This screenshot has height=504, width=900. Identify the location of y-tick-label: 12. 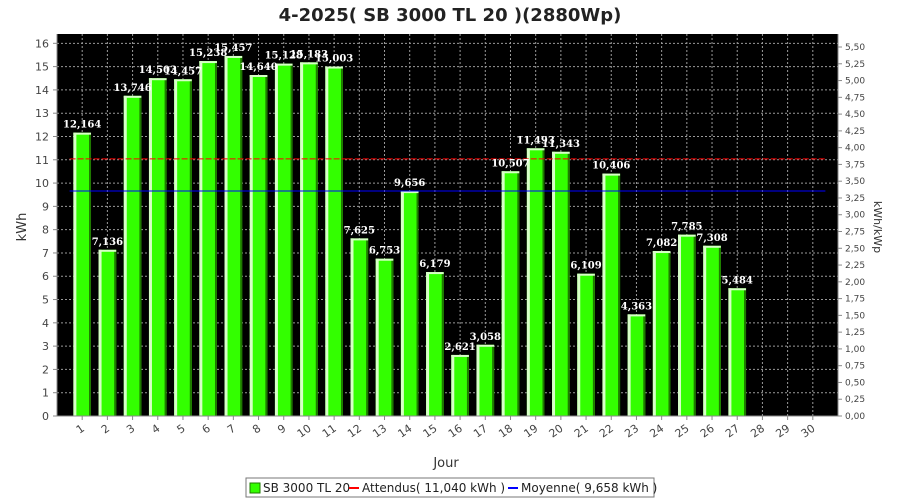
(42, 136).